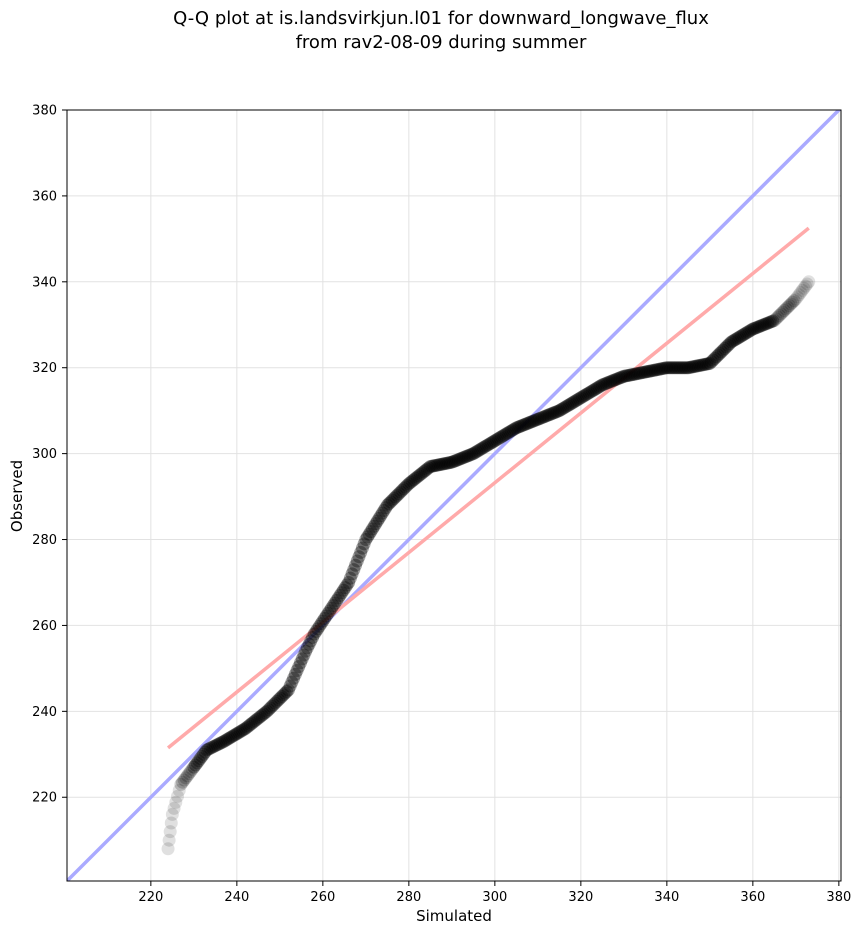  Describe the element at coordinates (44, 111) in the screenshot. I see `y-tick-label: 380` at that location.